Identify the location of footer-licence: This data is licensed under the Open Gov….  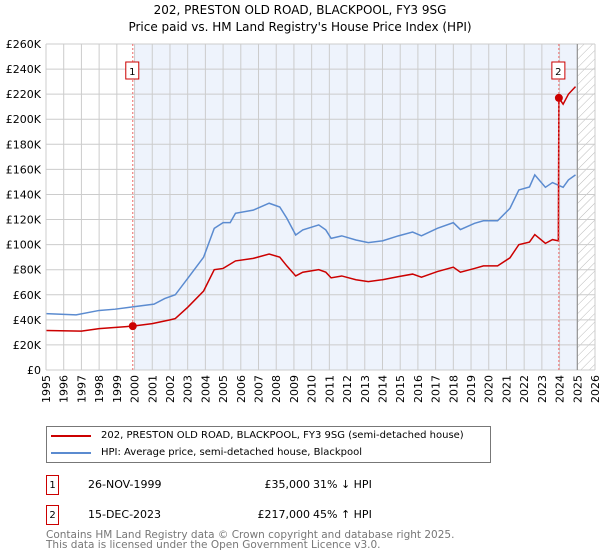
(213, 545).